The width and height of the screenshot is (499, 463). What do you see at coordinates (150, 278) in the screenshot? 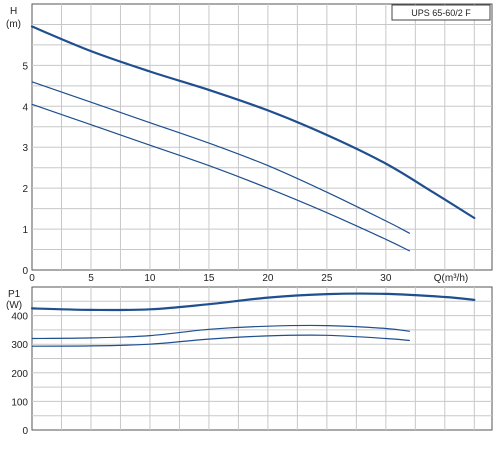
I see `x-tick-label: 10` at bounding box center [150, 278].